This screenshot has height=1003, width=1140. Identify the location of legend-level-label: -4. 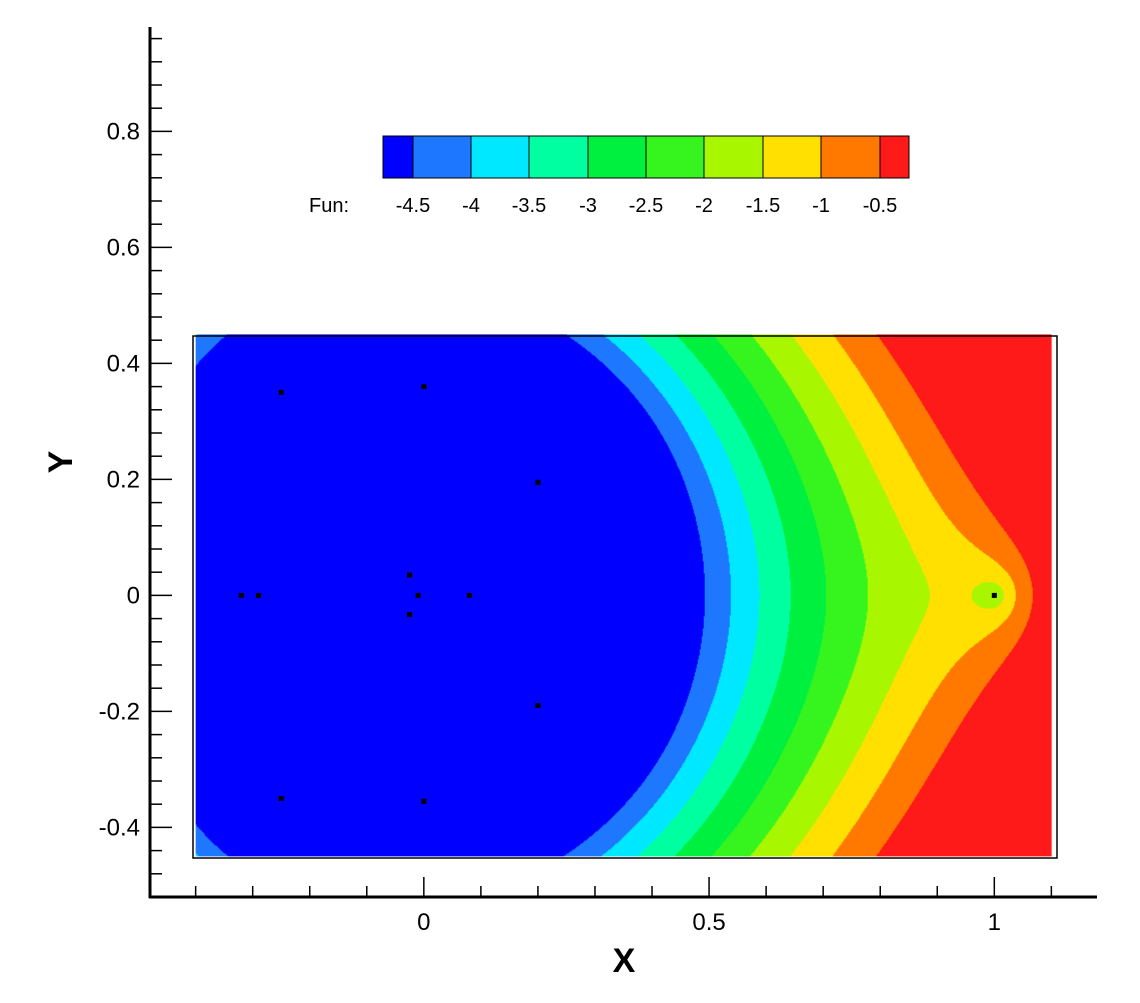
(471, 206).